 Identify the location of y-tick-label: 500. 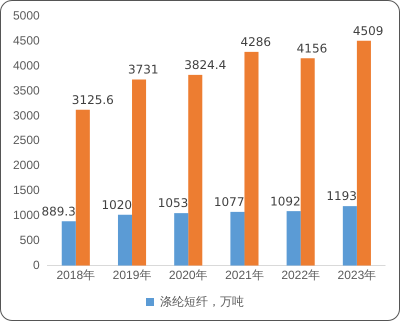
(30, 239).